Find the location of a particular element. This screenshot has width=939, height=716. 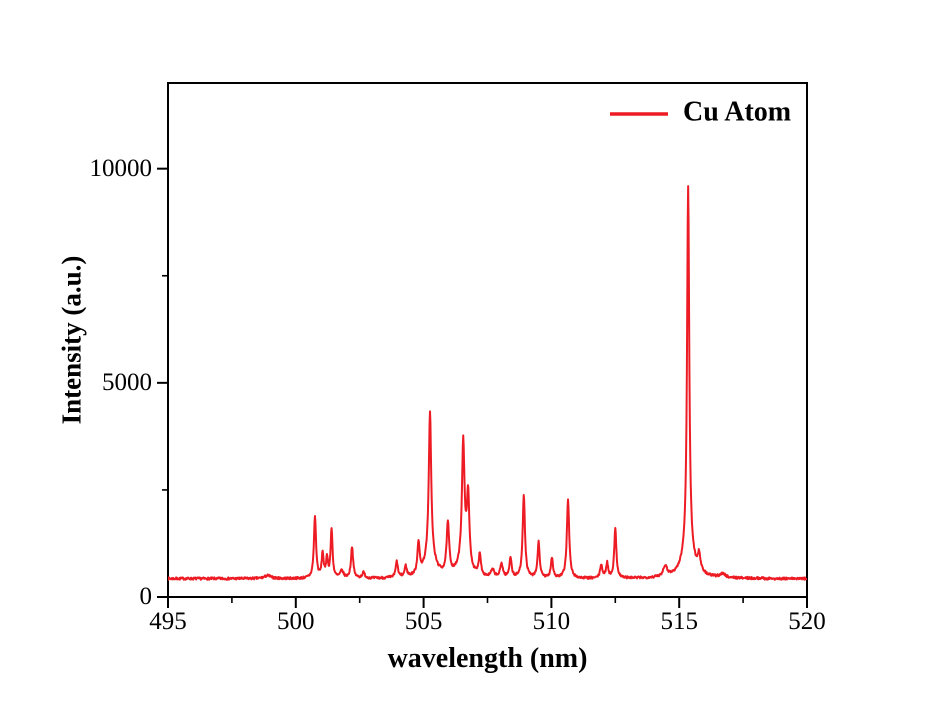

x-tick-label: 520 is located at coordinates (807, 621).